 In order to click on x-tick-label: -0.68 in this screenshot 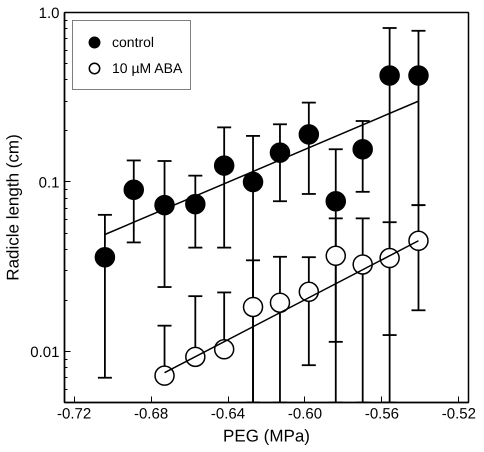, I will do `click(151, 414)`.